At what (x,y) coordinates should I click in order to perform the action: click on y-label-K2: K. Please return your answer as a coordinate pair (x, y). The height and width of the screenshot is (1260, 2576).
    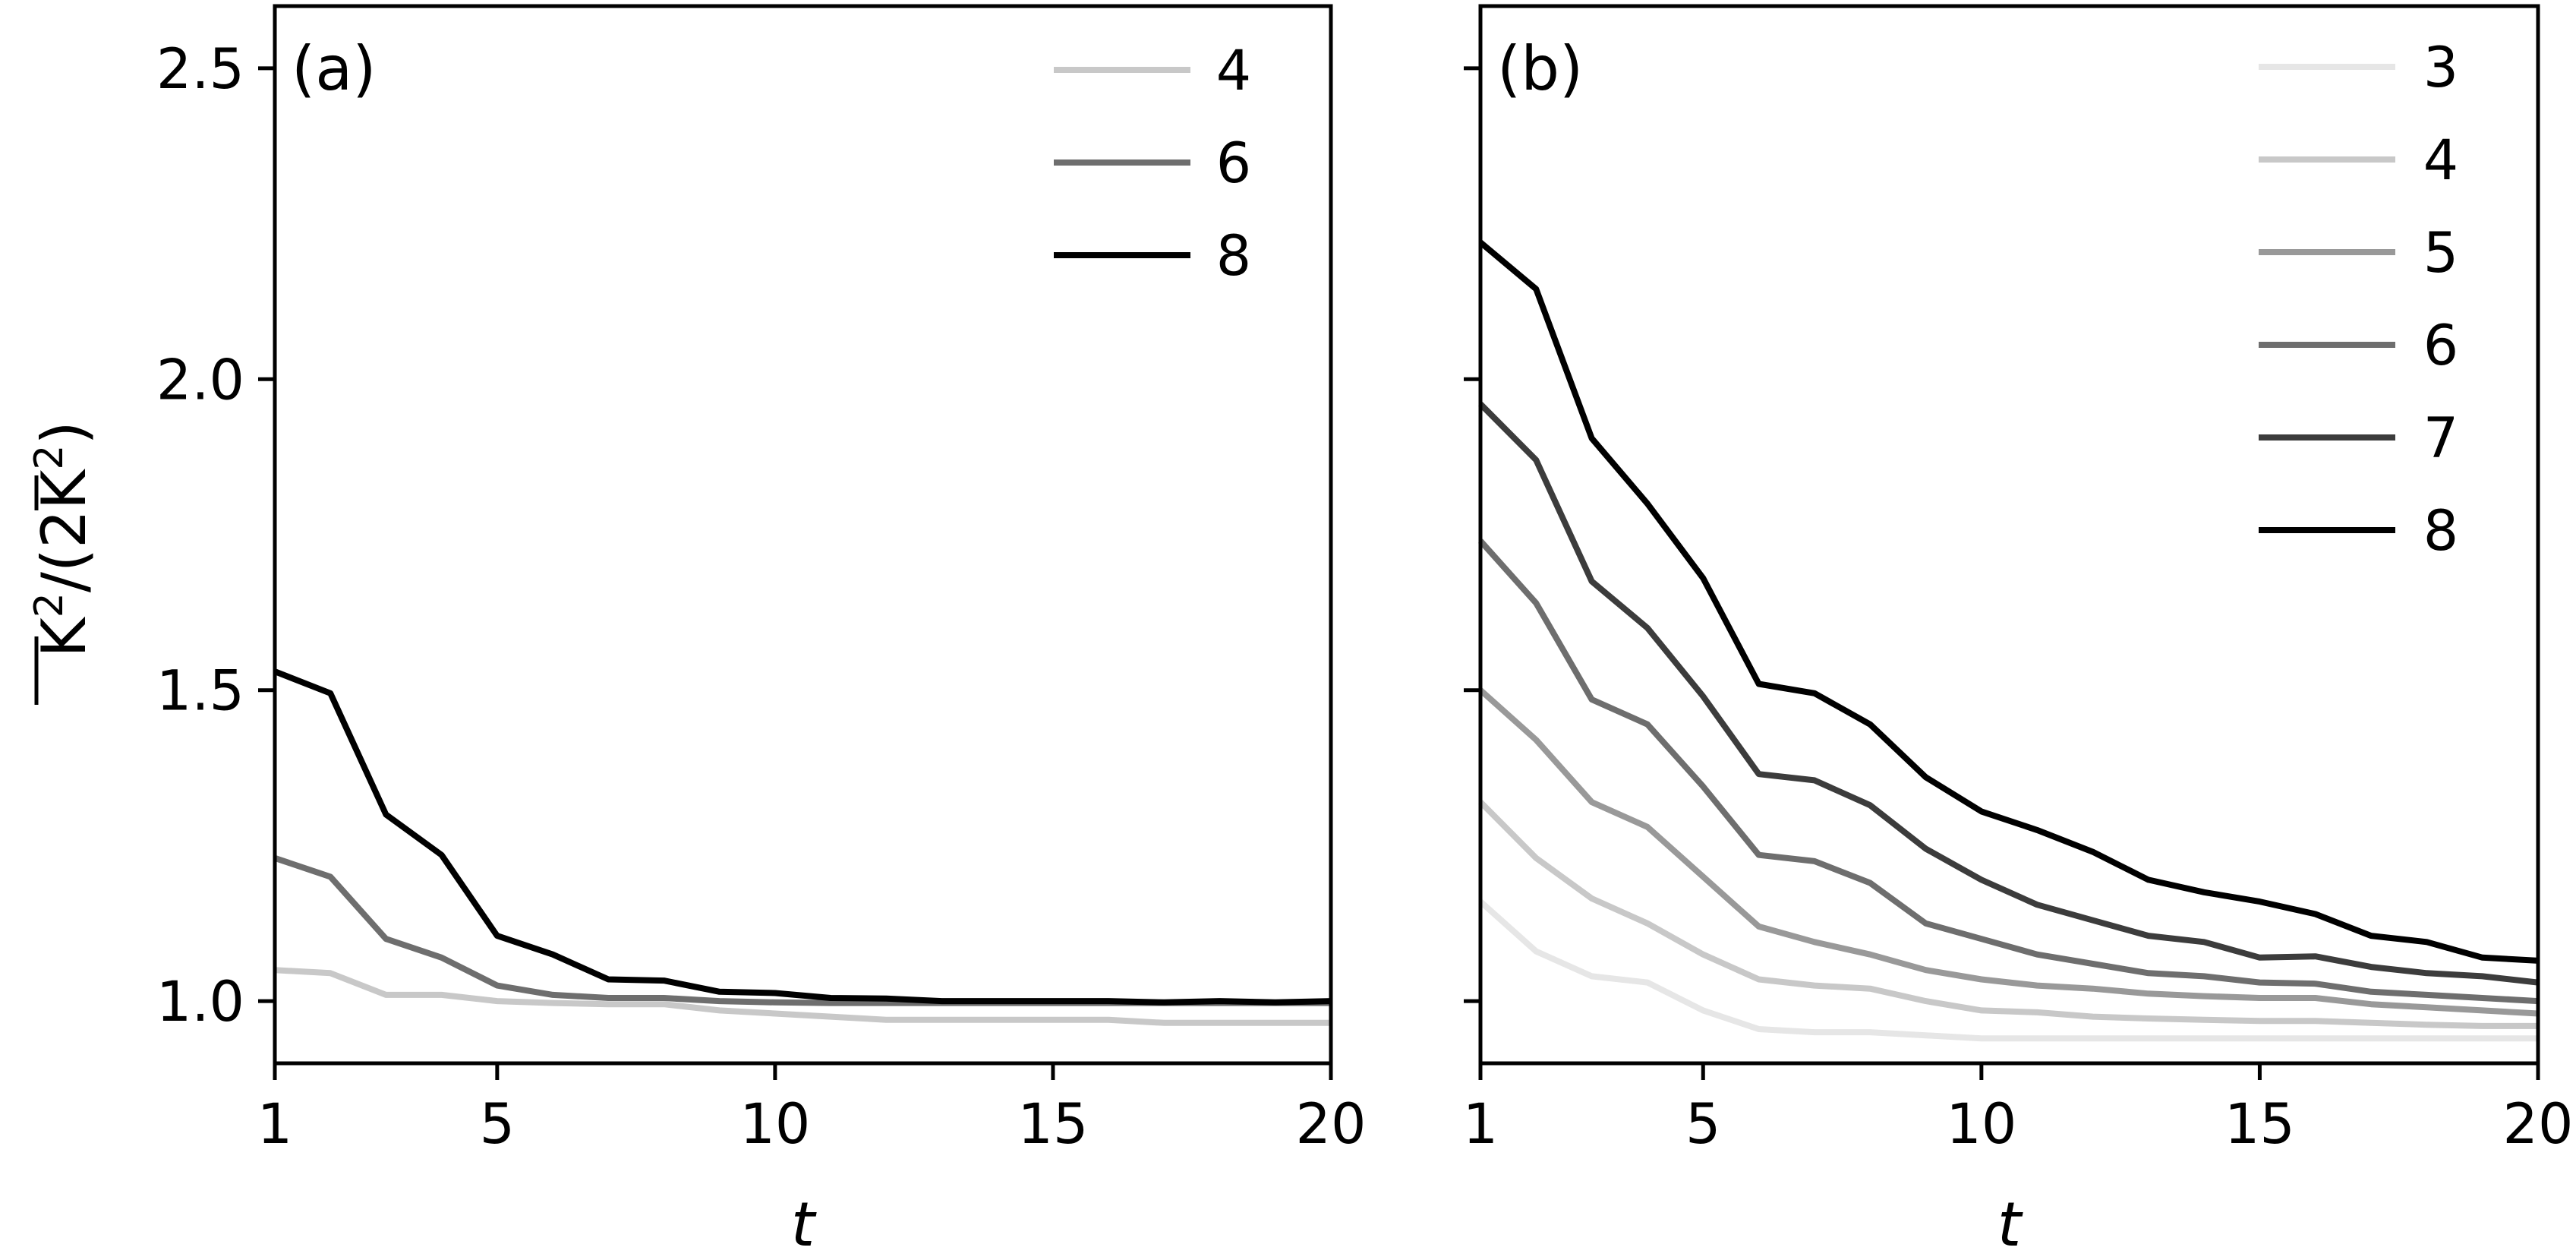
    Looking at the image, I should click on (64, 489).